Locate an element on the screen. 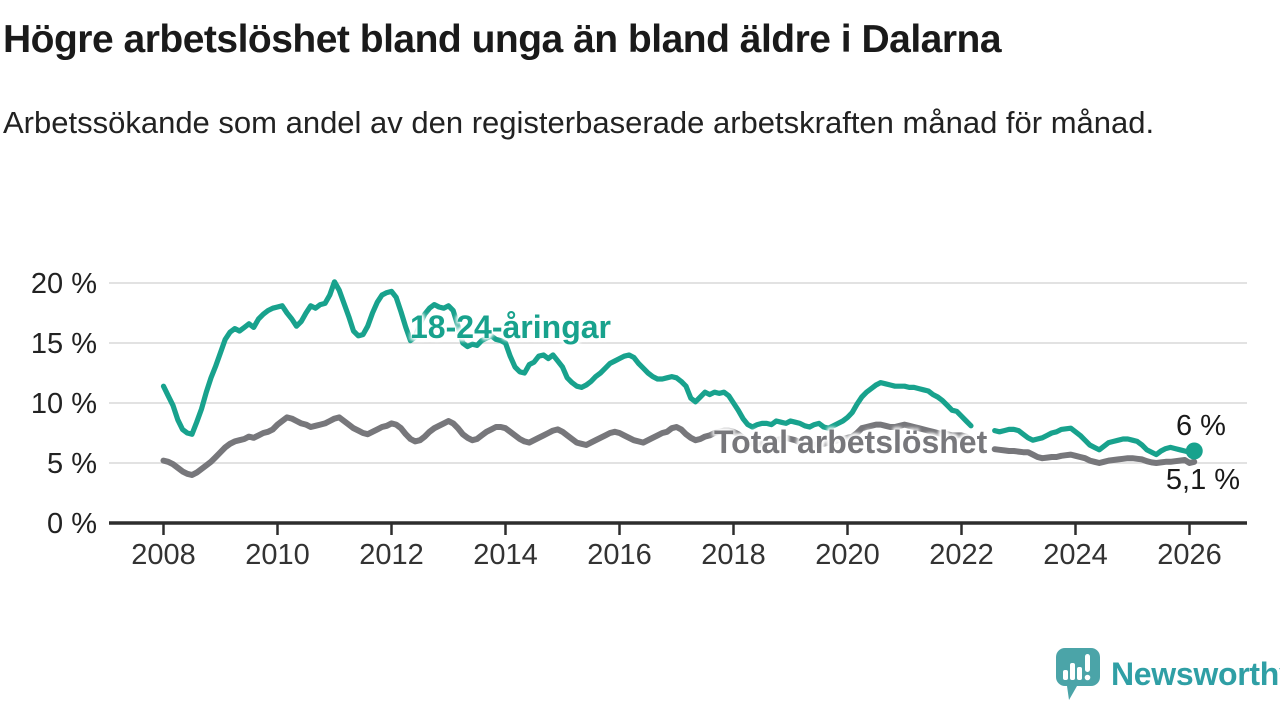 Image resolution: width=1280 pixels, height=720 pixels. series-line-total is located at coordinates (679, 446).